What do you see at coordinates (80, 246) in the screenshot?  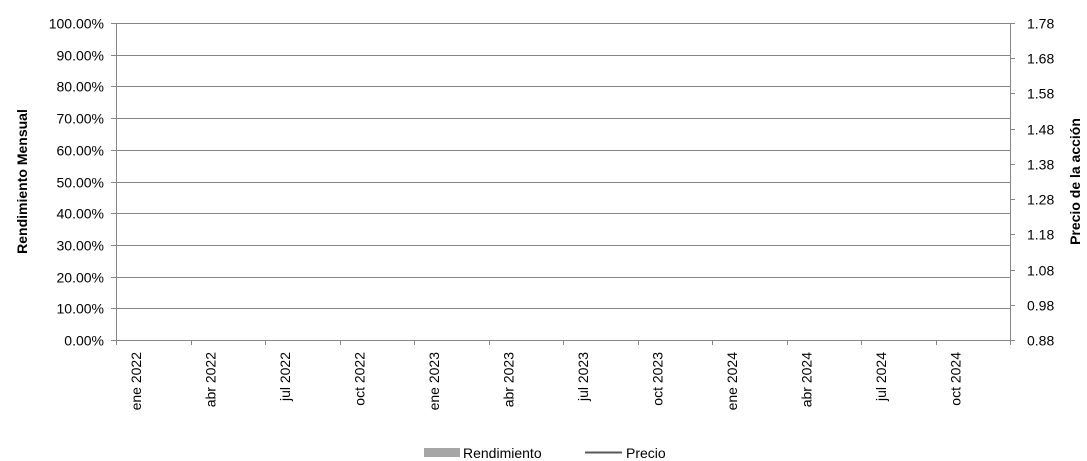 I see `left-tick-label: 30.00%` at bounding box center [80, 246].